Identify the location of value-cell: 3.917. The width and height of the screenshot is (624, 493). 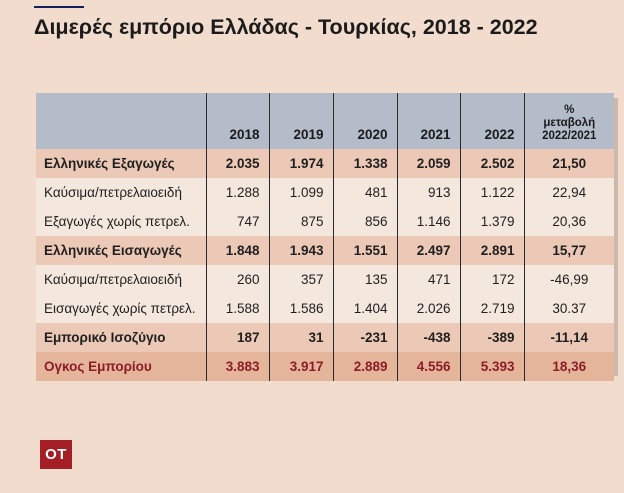
(300, 366).